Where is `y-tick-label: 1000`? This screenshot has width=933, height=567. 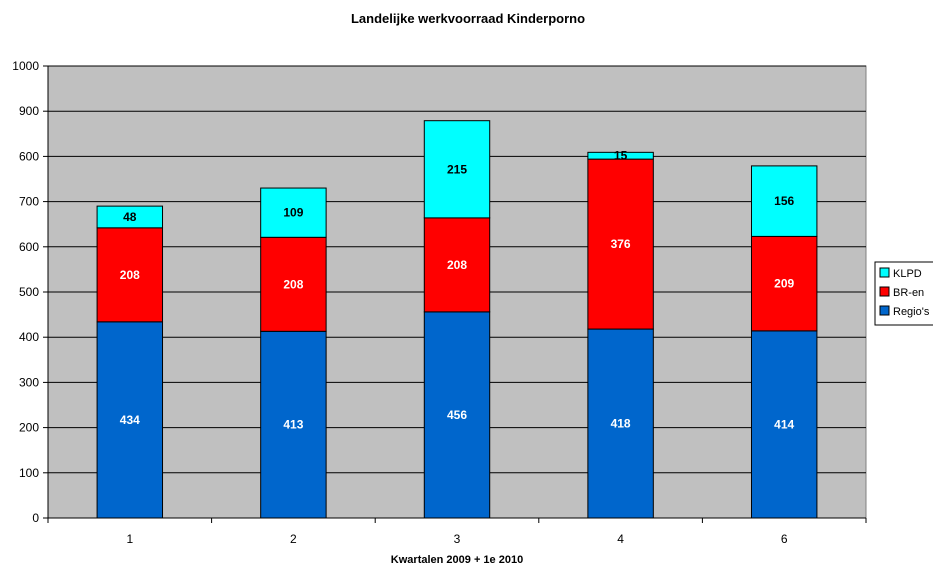 y-tick-label: 1000 is located at coordinates (25, 66).